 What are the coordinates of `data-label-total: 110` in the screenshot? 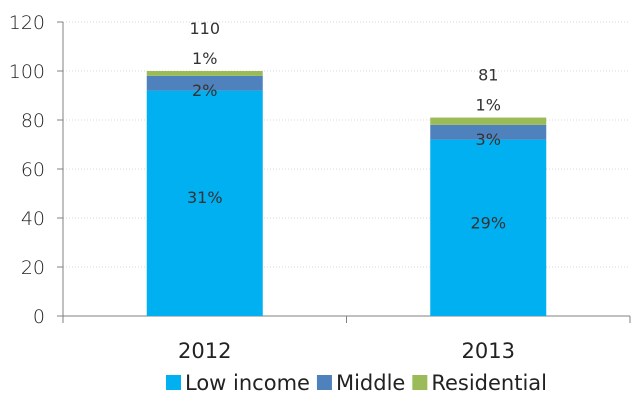 It's located at (204, 28).